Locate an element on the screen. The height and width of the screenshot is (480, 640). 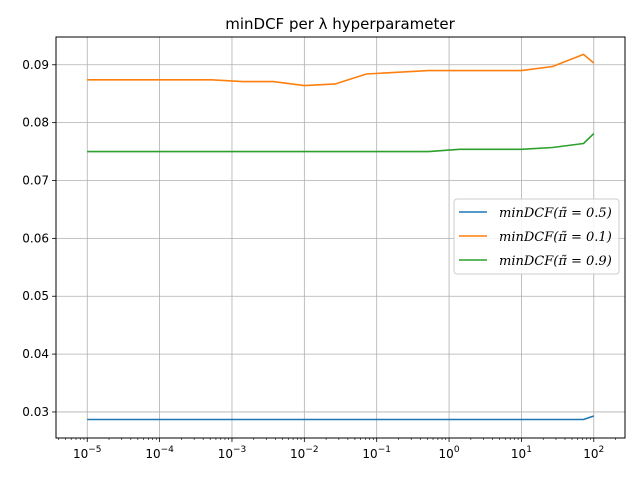
chart-title: minDCF per λ hyperparameter is located at coordinates (340, 24).